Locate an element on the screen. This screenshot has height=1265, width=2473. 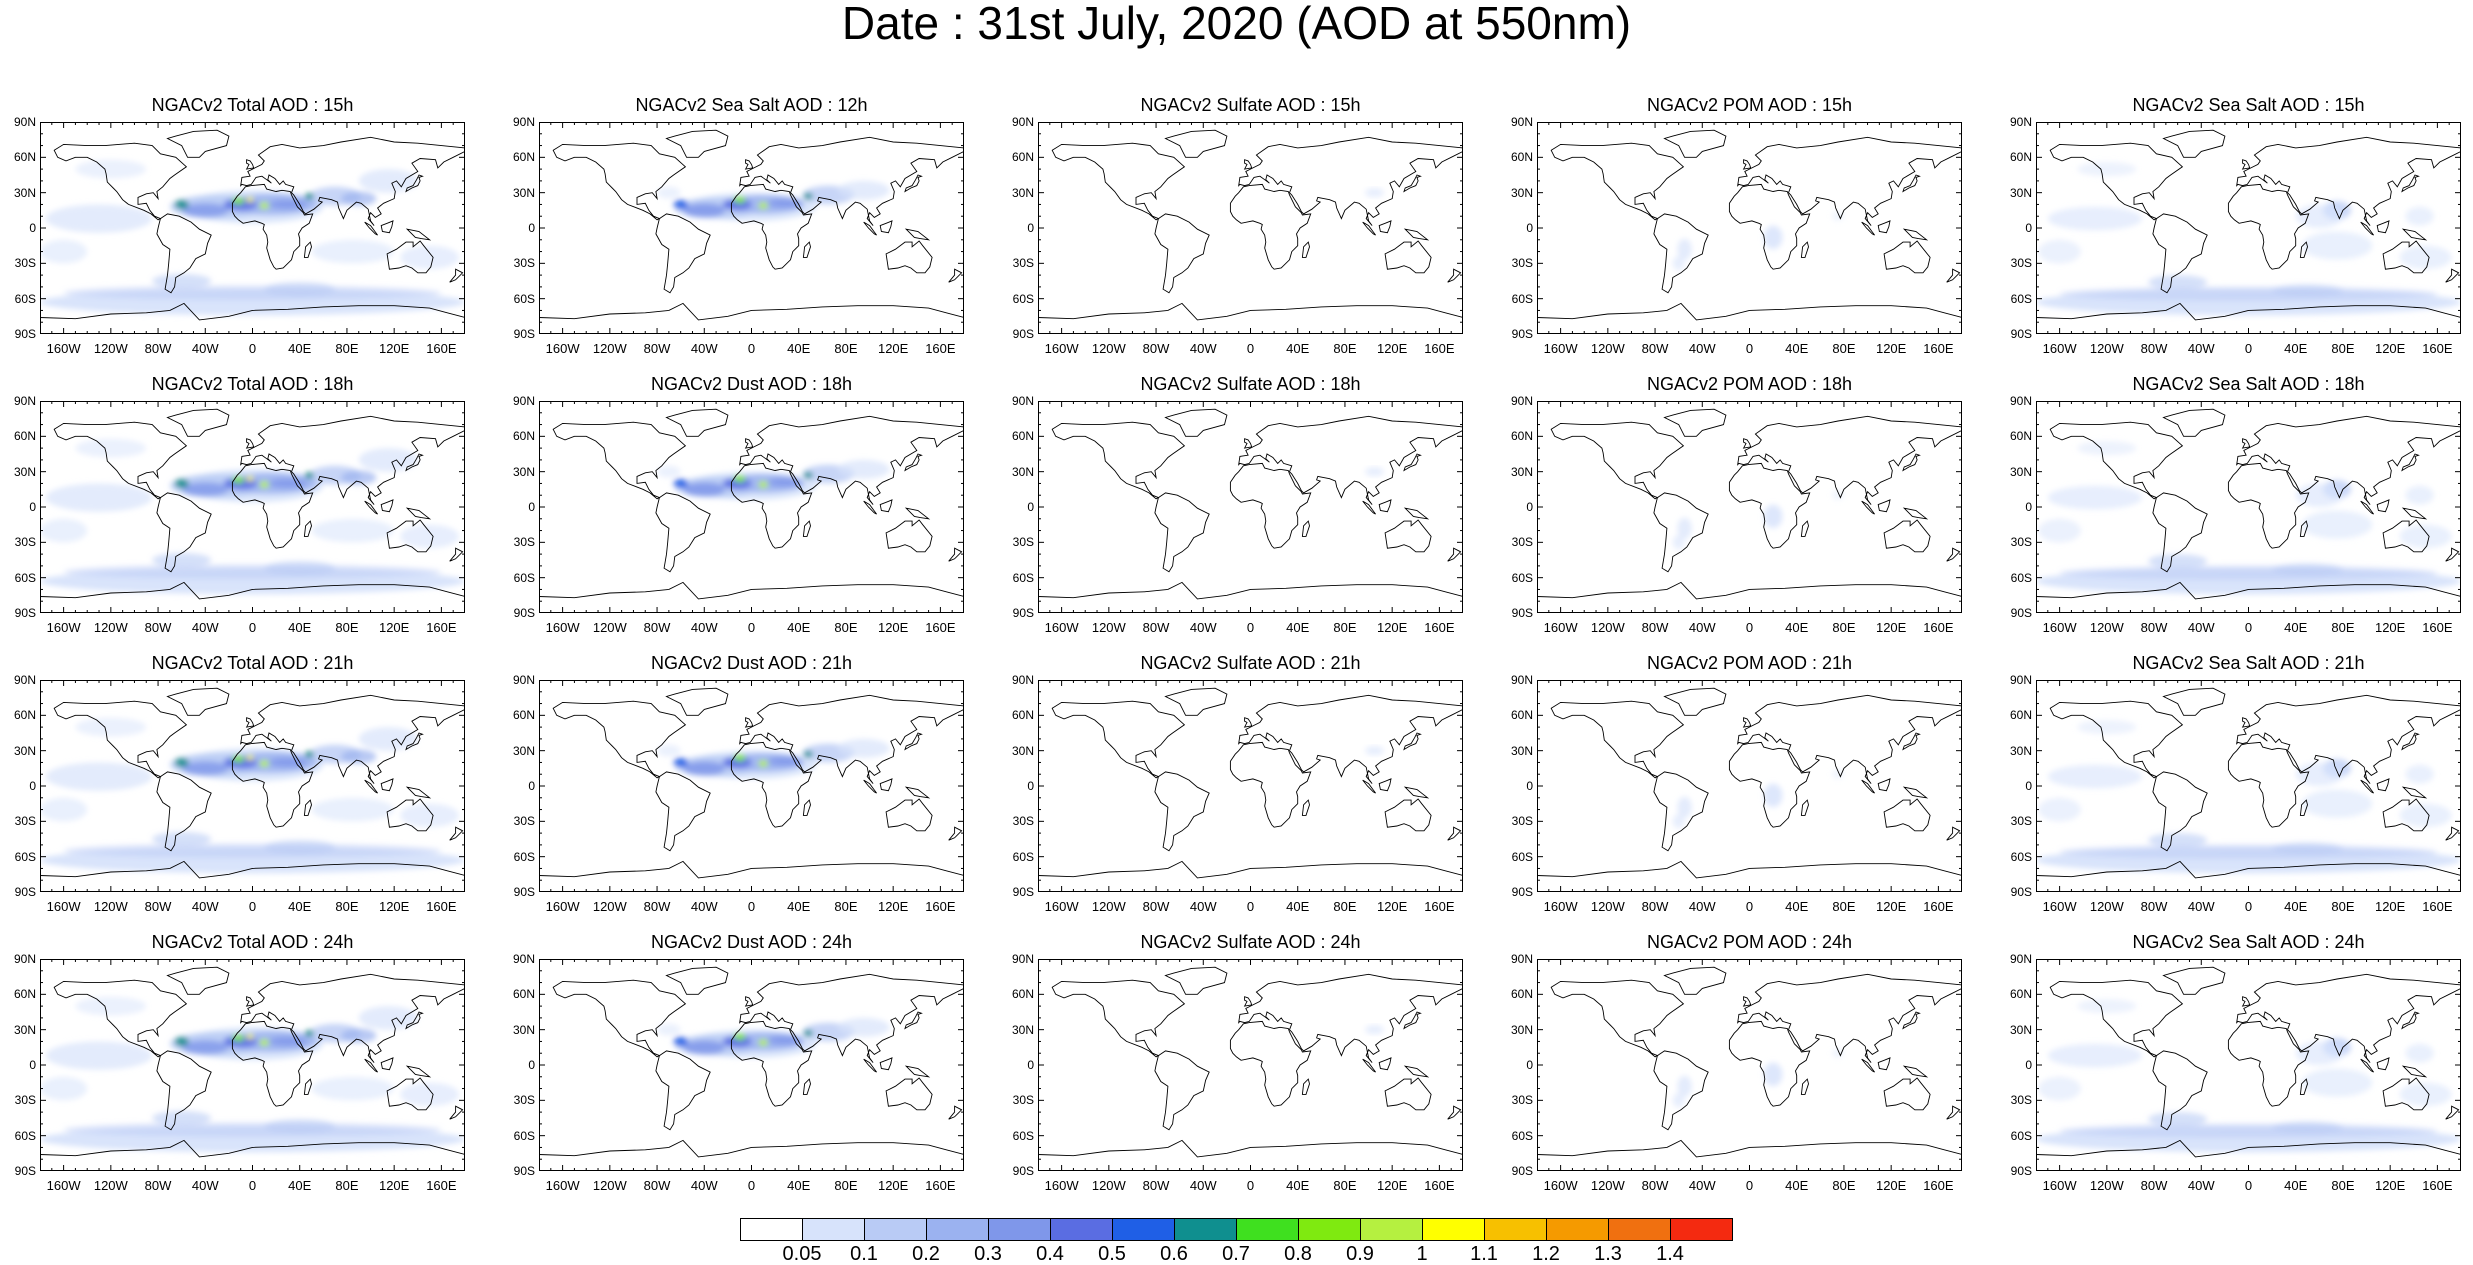
coastline-north-america is located at coordinates (1617, 1018).